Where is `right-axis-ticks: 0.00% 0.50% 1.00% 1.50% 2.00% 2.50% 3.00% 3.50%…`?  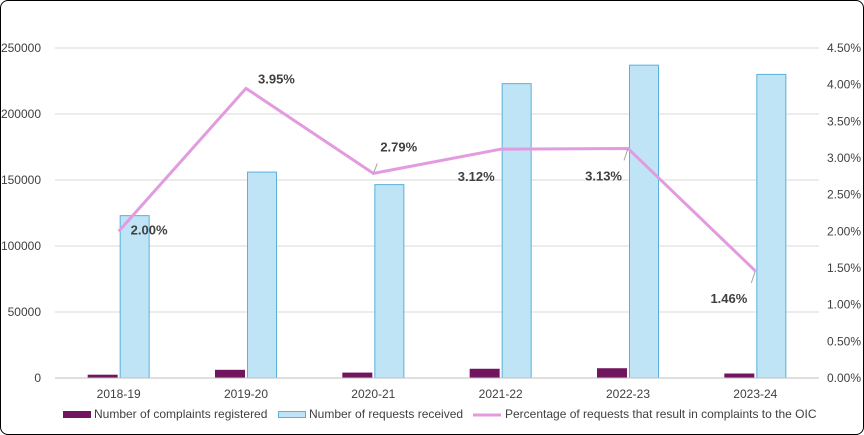 right-axis-ticks: 0.00% 0.50% 1.00% 1.50% 2.00% 2.50% 3.00% 3.50%… is located at coordinates (844, 213).